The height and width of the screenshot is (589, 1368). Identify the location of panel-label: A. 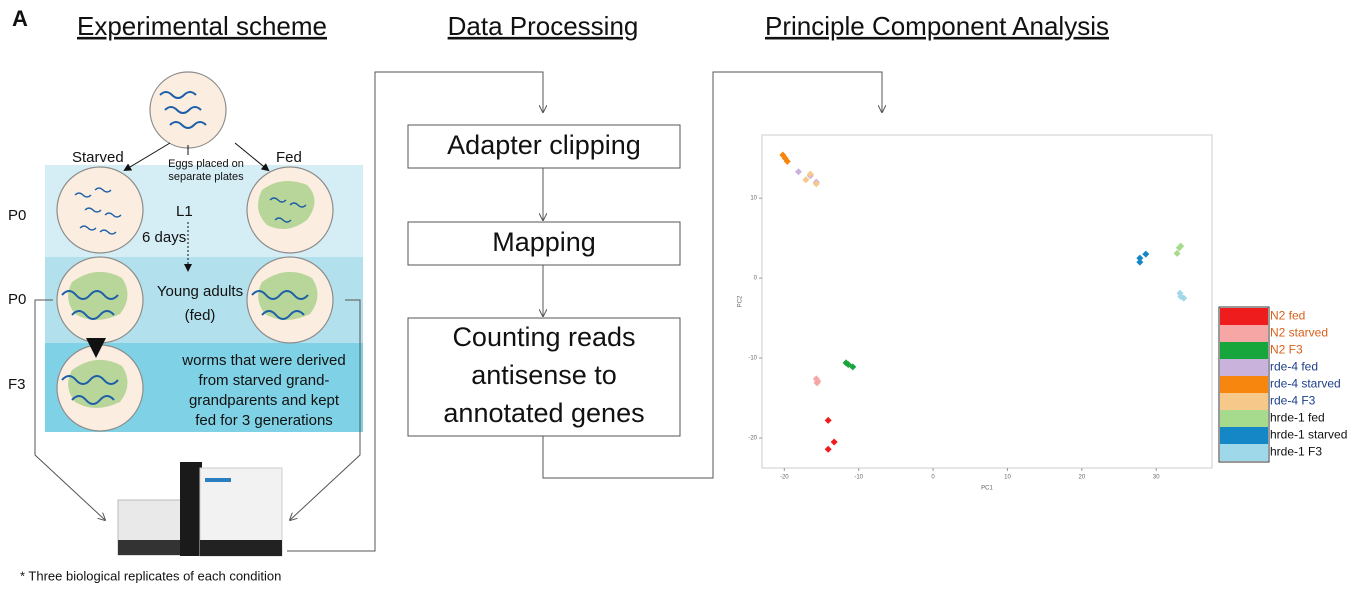
(20, 18).